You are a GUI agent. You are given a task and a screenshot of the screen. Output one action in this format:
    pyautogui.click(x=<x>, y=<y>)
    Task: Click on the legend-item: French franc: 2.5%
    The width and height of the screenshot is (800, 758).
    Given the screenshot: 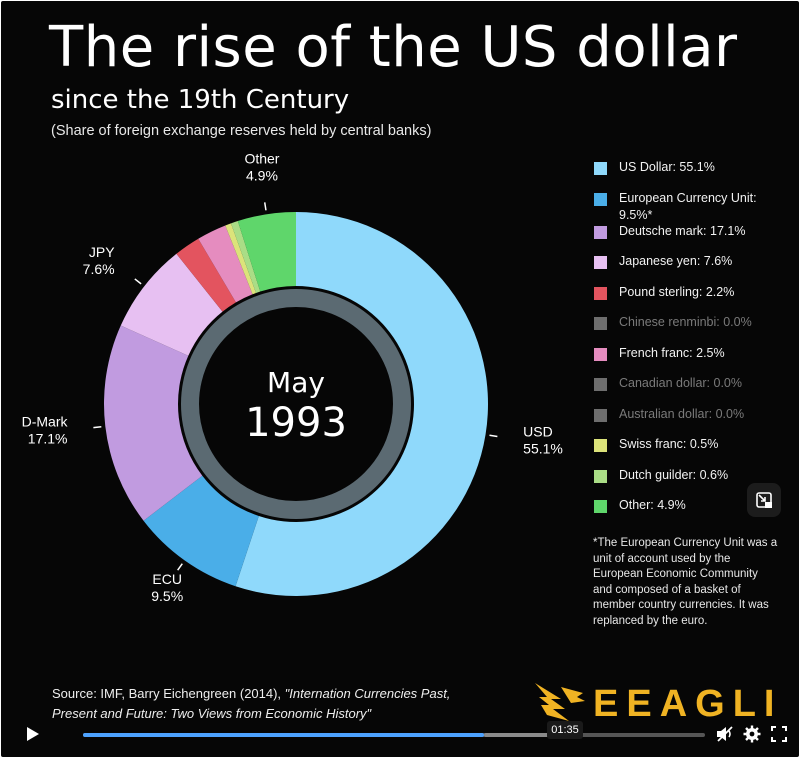 What is the action you would take?
    pyautogui.click(x=689, y=360)
    